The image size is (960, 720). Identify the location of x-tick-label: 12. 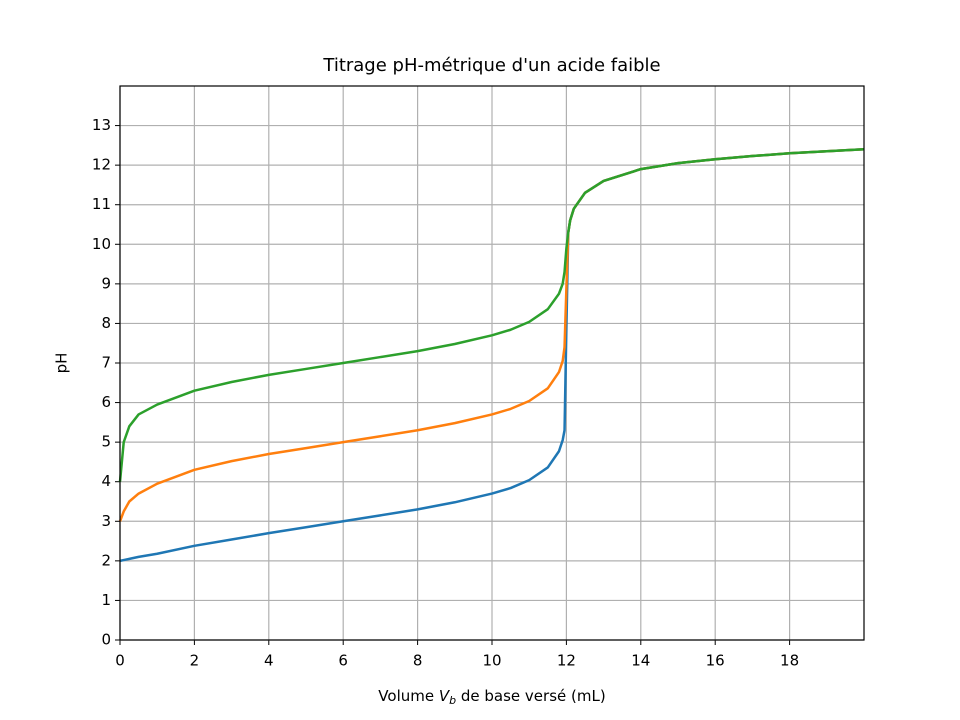
(566, 661).